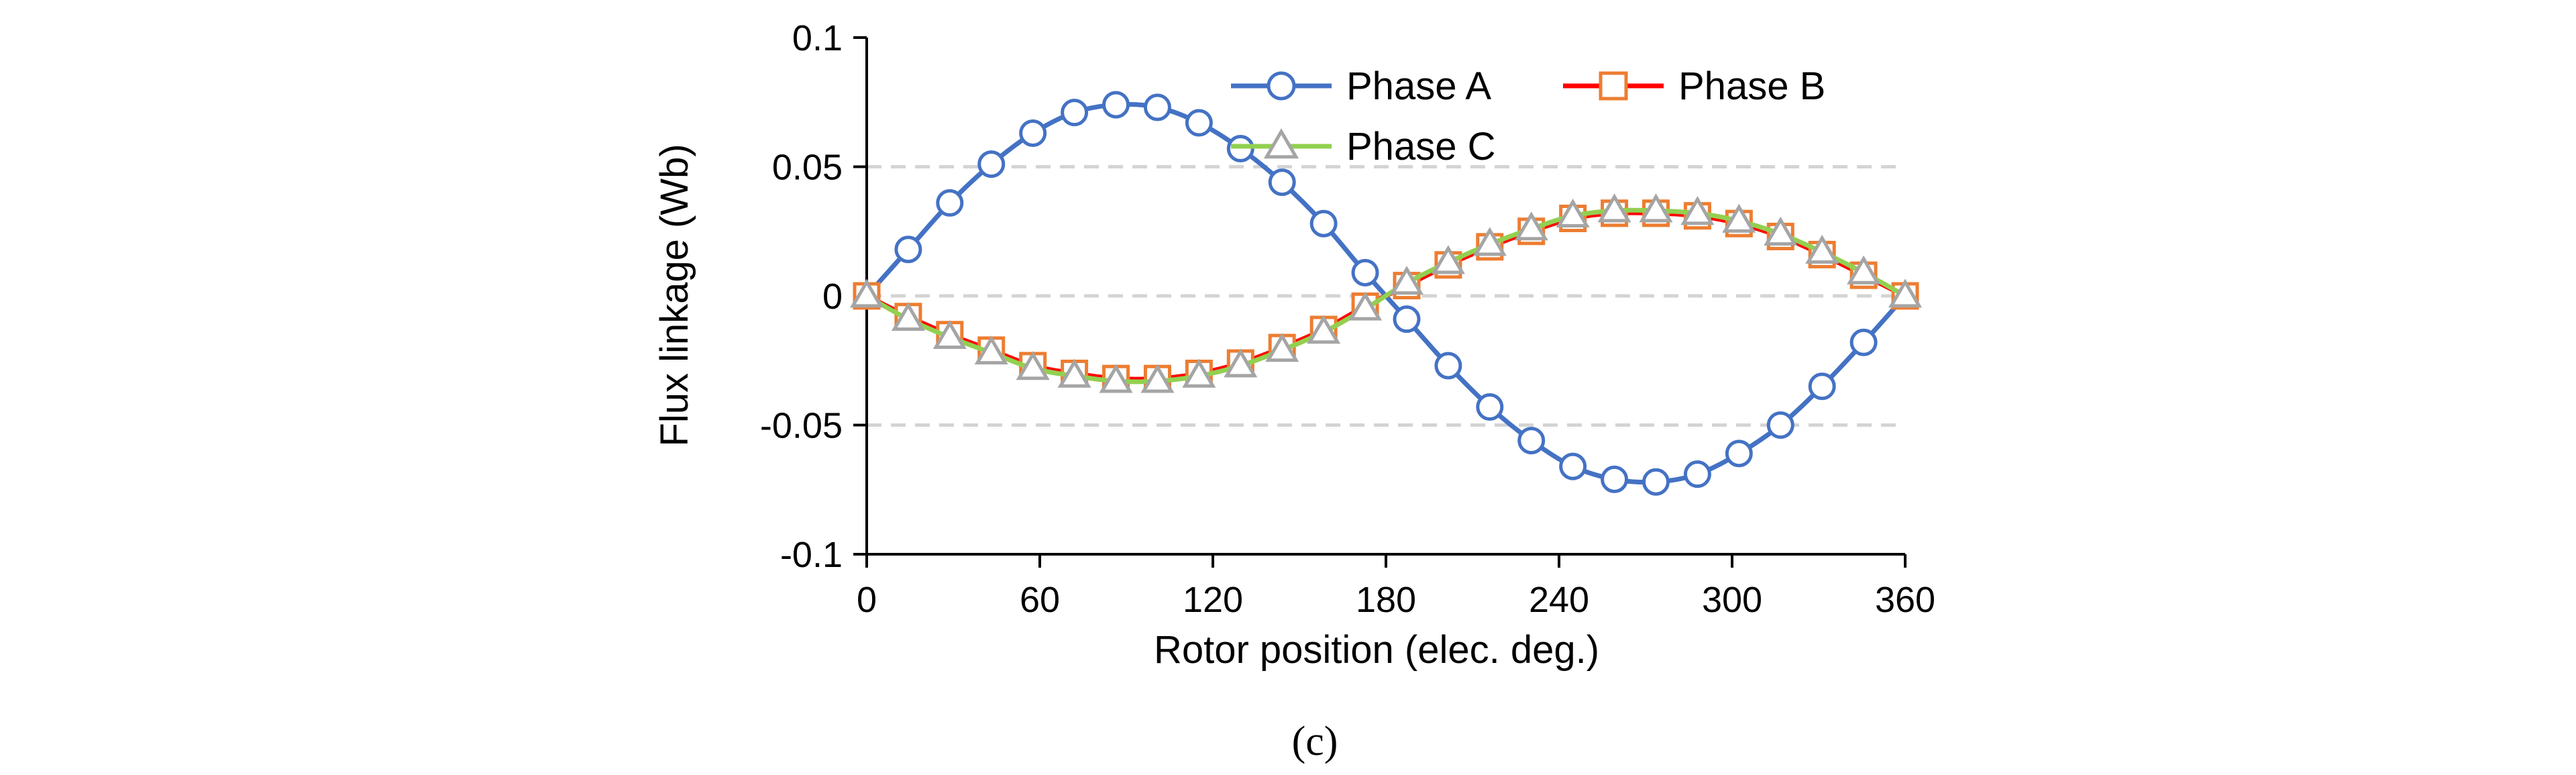  I want to click on x-axis-title: Rotor position (elec. deg.), so click(1376, 650).